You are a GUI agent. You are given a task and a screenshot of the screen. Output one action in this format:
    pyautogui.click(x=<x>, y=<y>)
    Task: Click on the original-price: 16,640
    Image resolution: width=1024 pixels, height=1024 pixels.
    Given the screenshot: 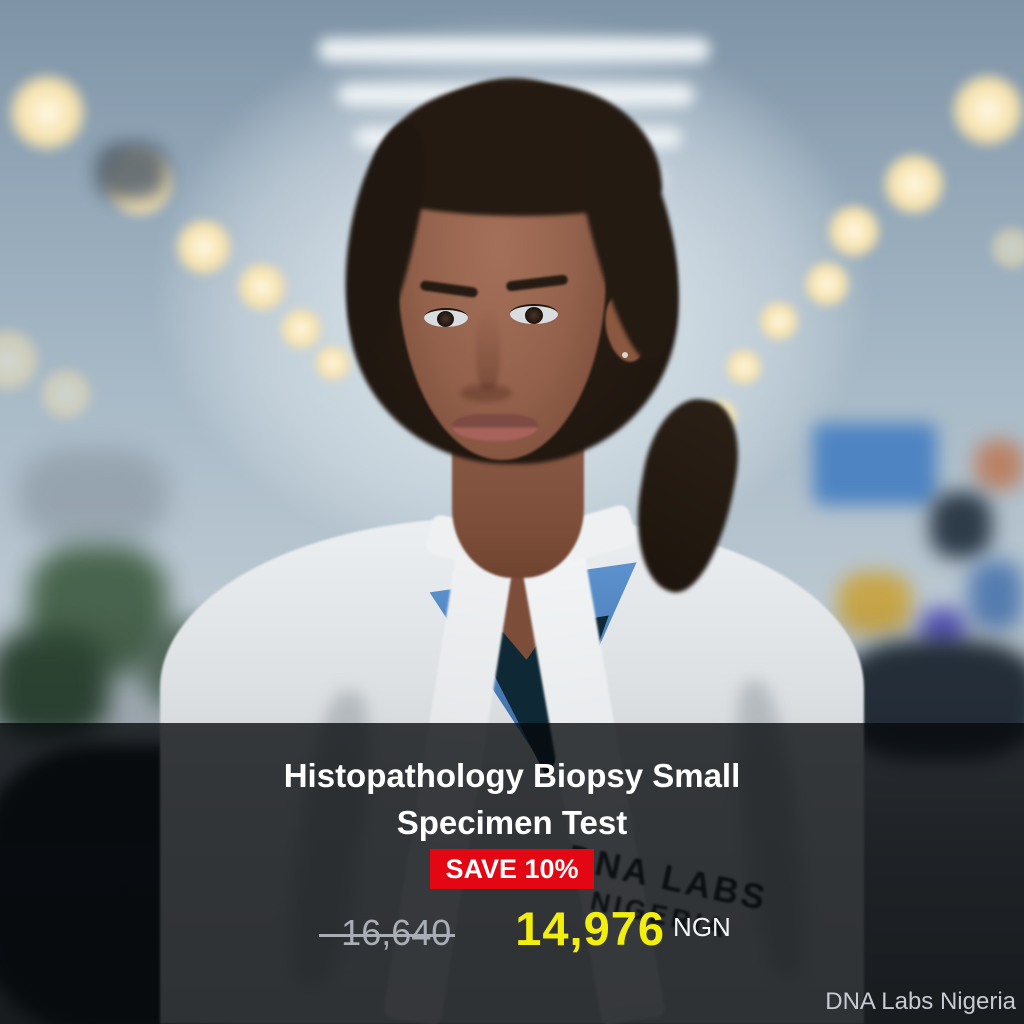 What is the action you would take?
    pyautogui.click(x=387, y=932)
    